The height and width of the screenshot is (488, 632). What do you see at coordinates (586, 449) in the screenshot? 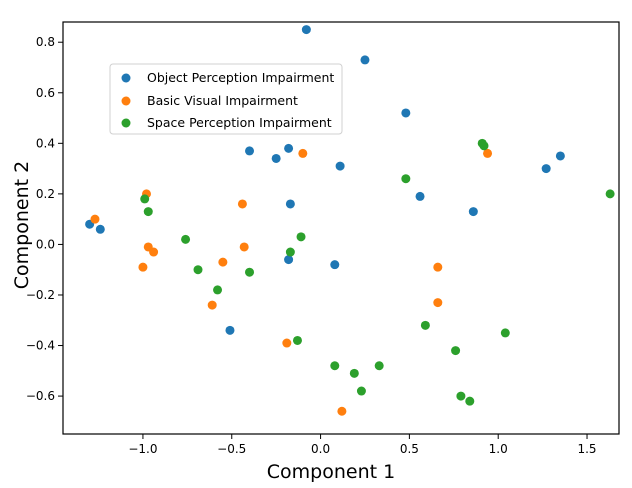
I see `x-tick-label: 1.5` at bounding box center [586, 449].